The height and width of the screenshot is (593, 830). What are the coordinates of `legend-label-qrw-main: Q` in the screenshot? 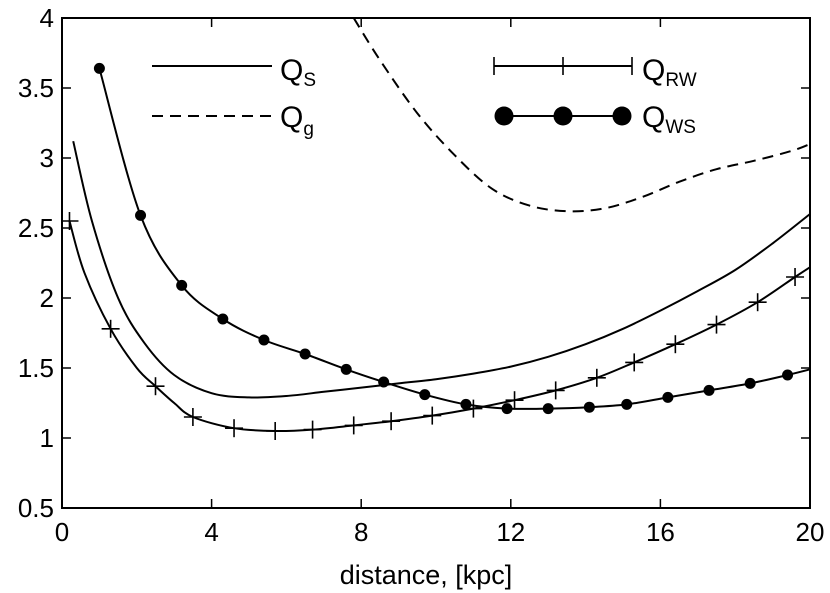 It's located at (653, 70).